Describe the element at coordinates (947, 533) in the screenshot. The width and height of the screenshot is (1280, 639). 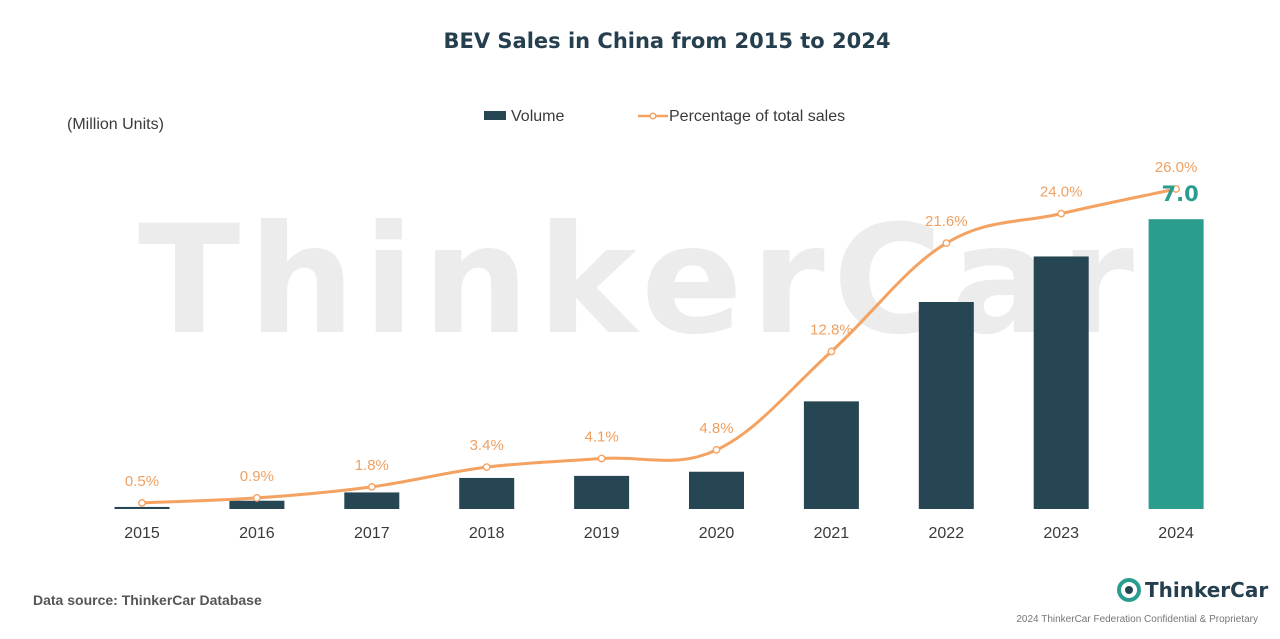
I see `x-tick-2022: 2022` at that location.